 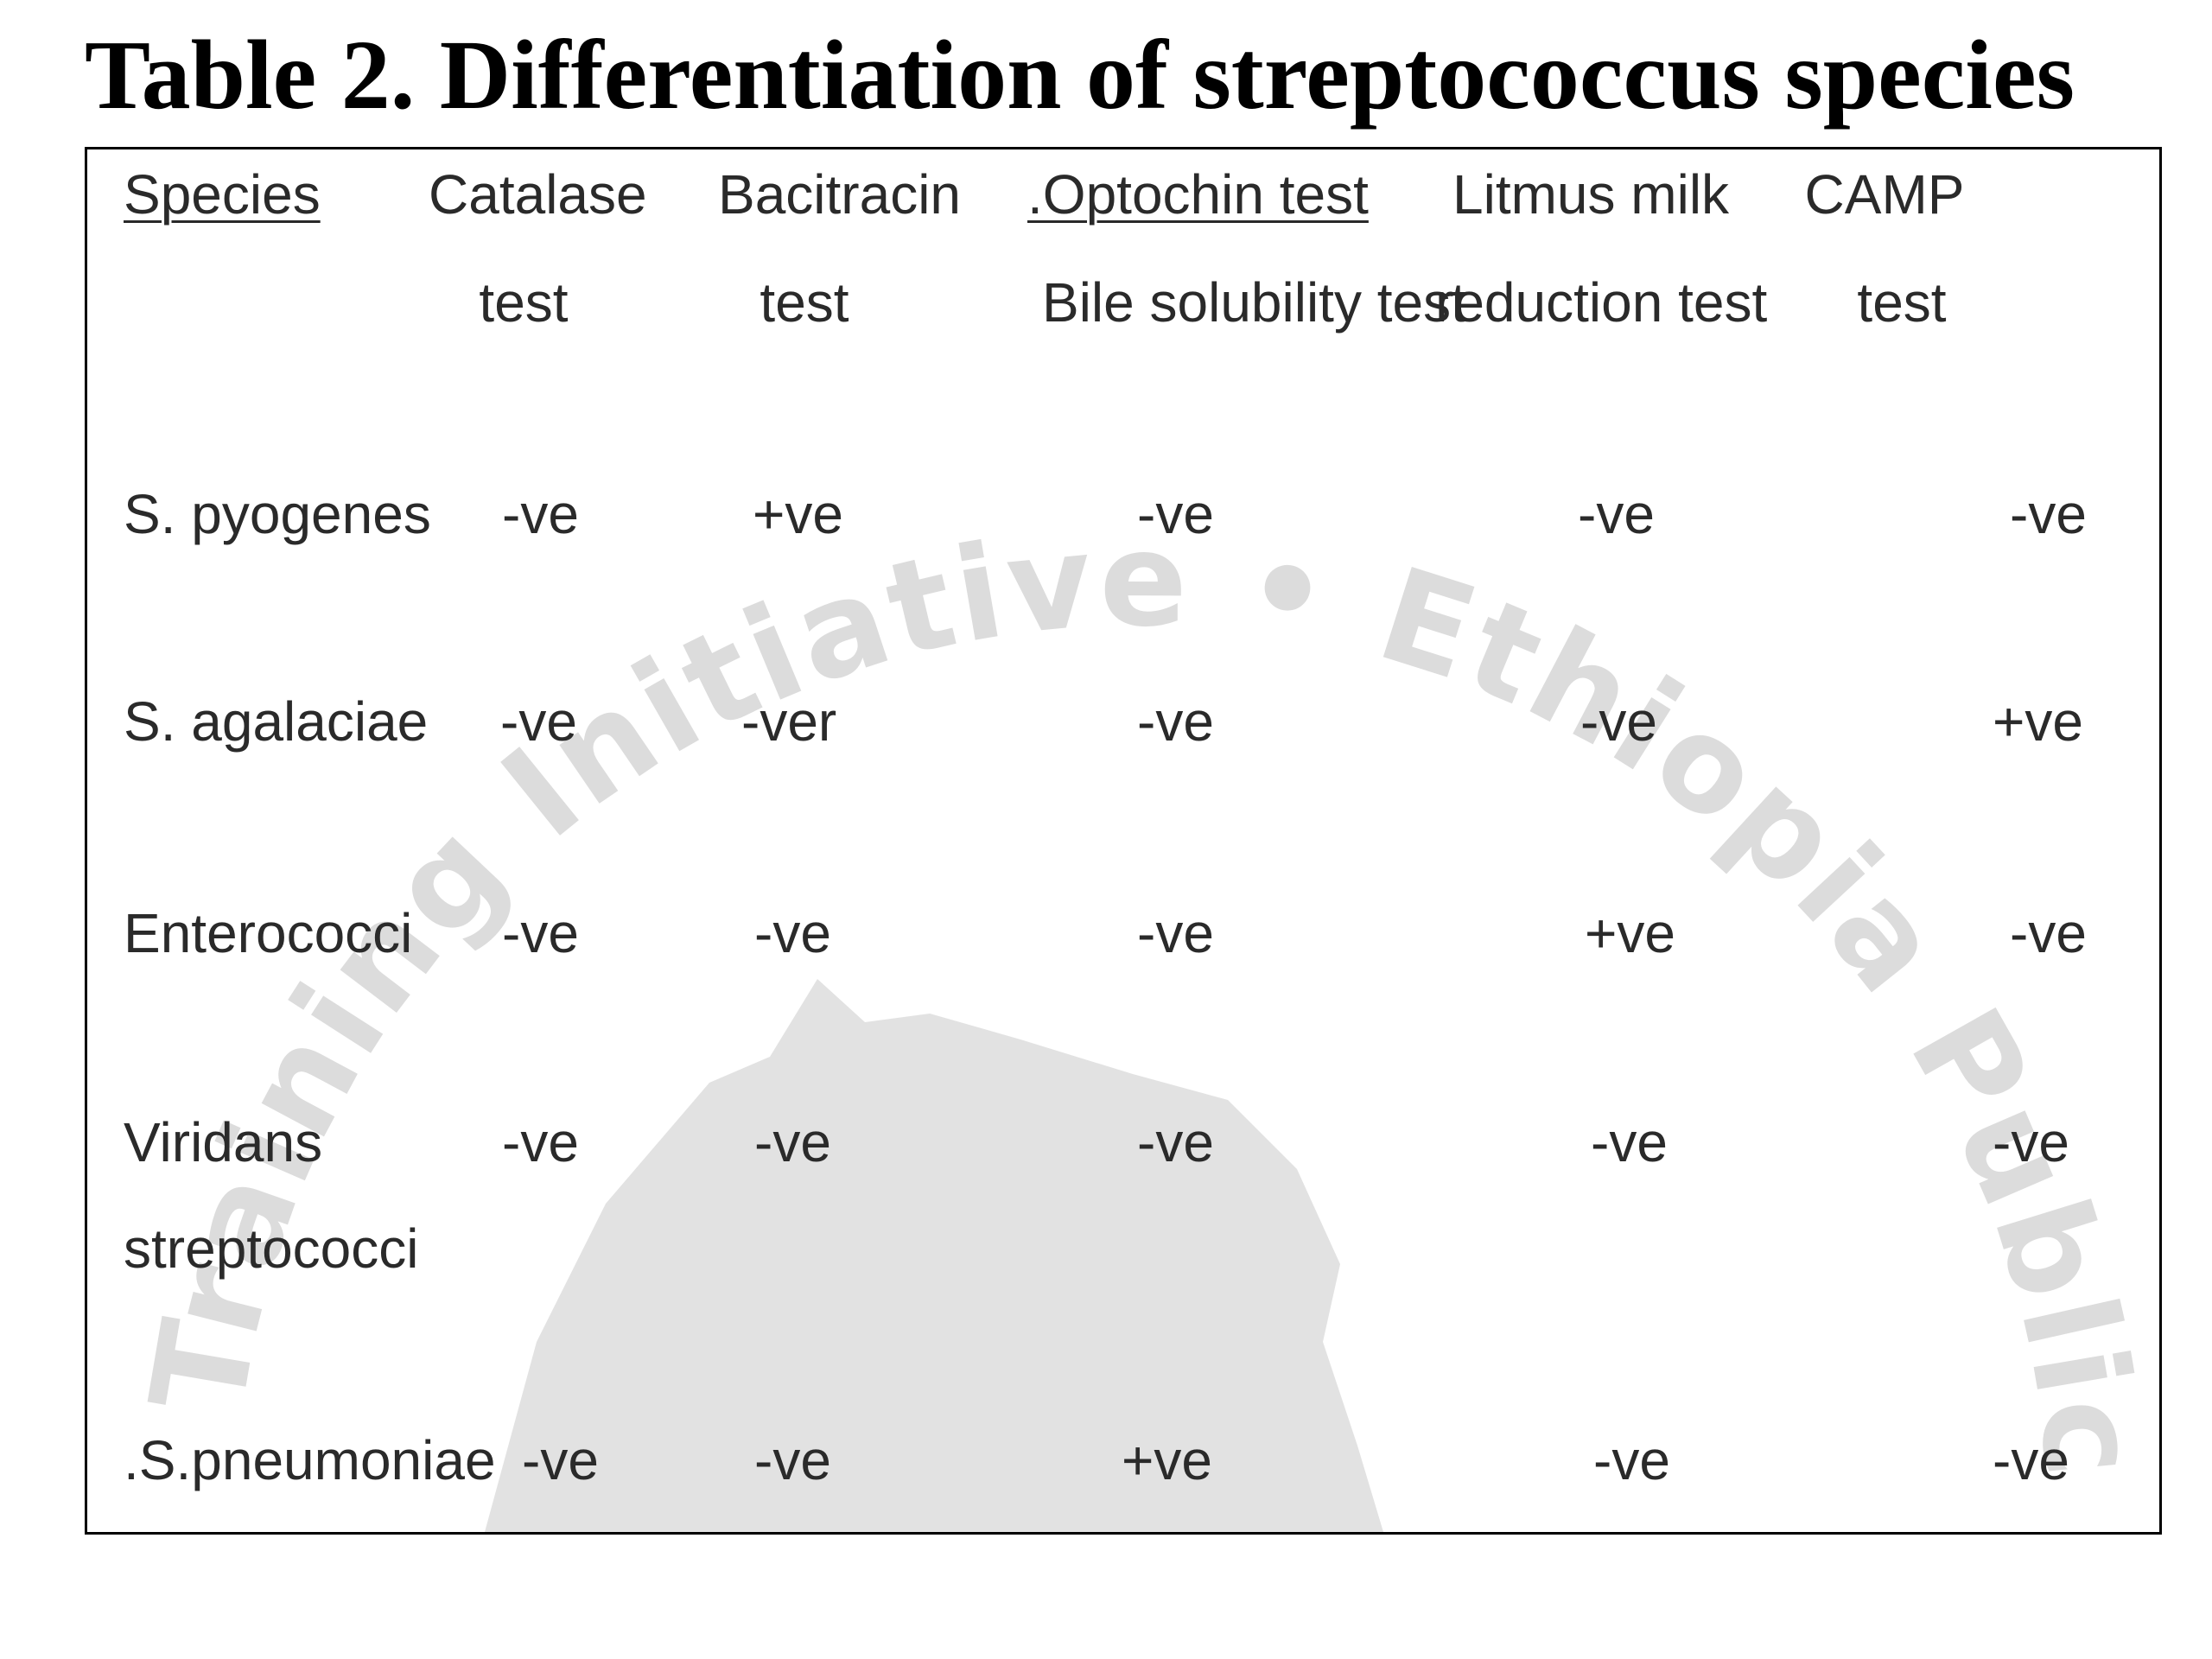 What do you see at coordinates (839, 194) in the screenshot?
I see `header-bacitracin-line1: Bacitracin` at bounding box center [839, 194].